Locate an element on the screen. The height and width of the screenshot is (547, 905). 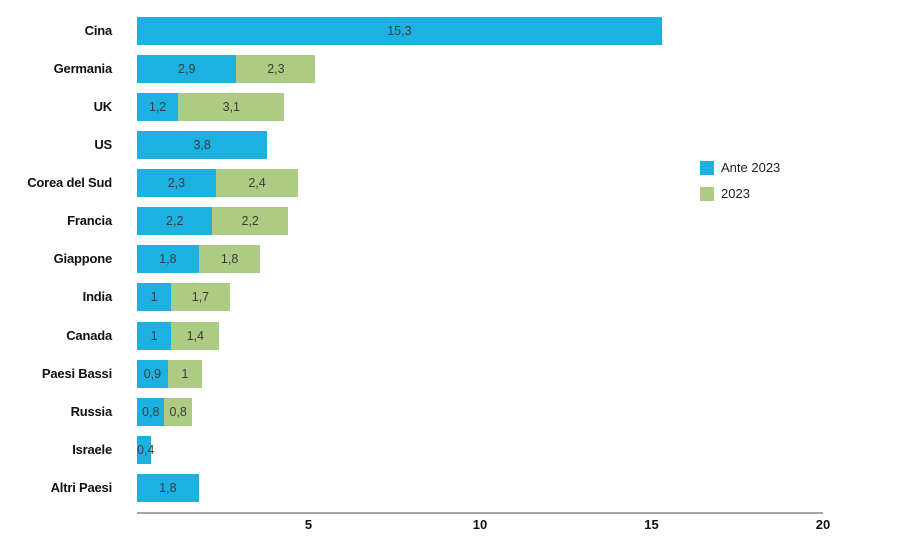
bar-segment-ante-2023: 0,8 is located at coordinates (151, 411).